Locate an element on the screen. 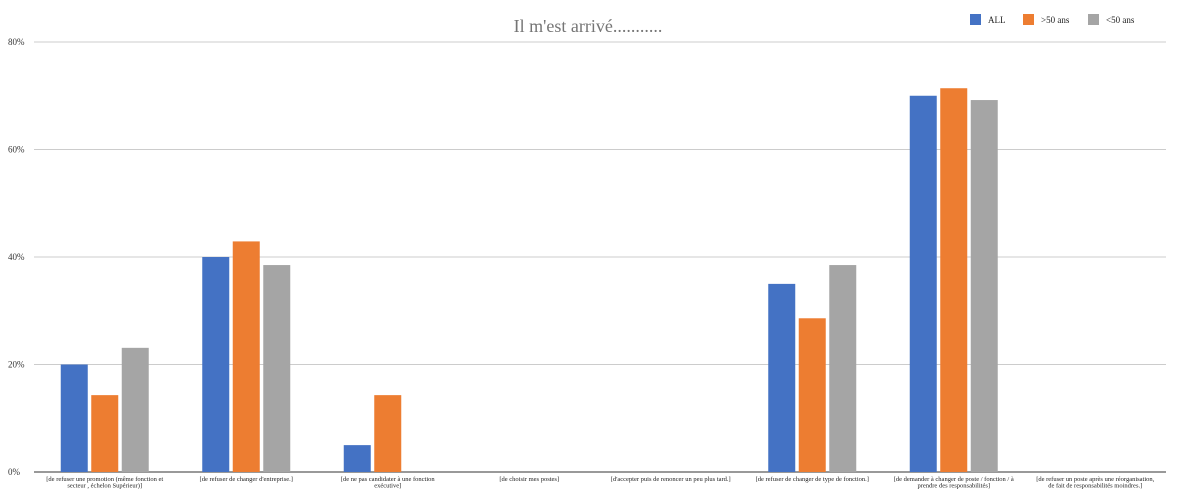 The height and width of the screenshot is (489, 1180). legend: ALL >50 ans <50 ans is located at coordinates (1052, 19).